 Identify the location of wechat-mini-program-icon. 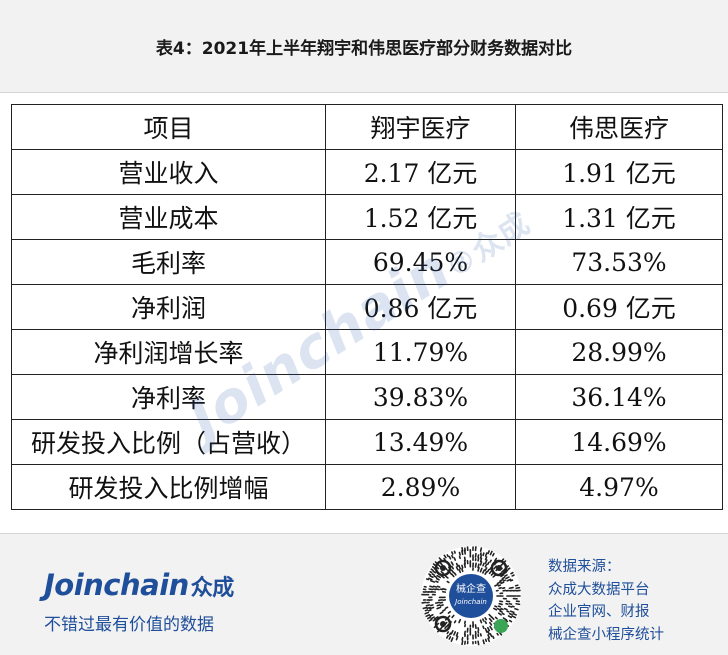
(501, 626).